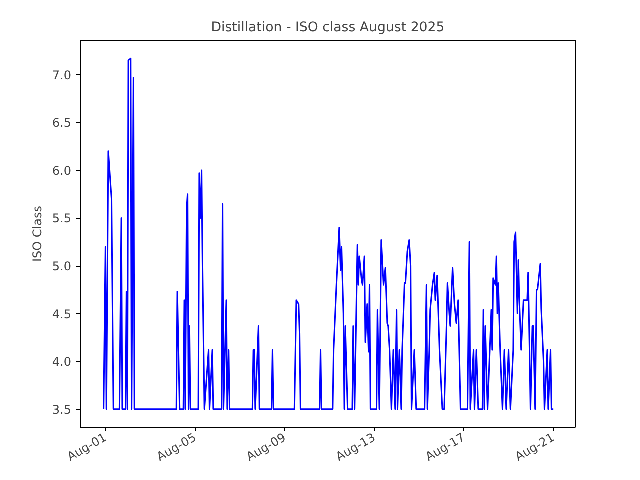 The width and height of the screenshot is (640, 480). I want to click on y-tick-label: 6.5, so click(62, 123).